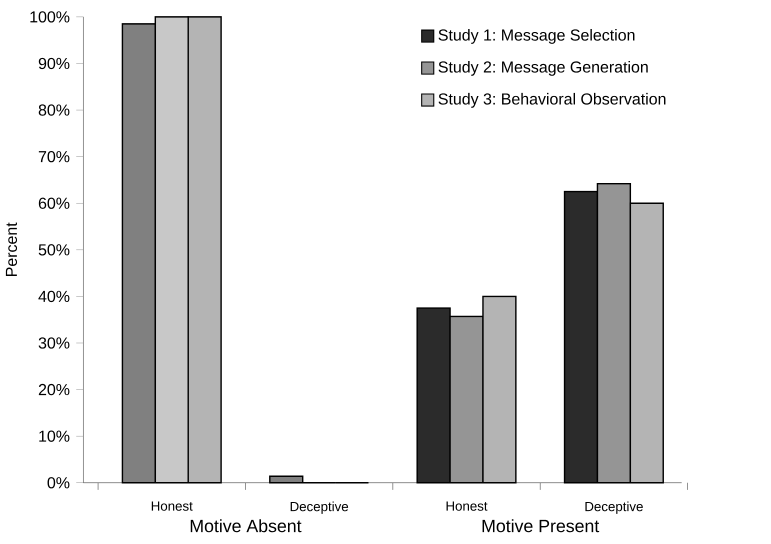 This screenshot has width=771, height=544. What do you see at coordinates (54, 436) in the screenshot?
I see `y-tick-label: 10%` at bounding box center [54, 436].